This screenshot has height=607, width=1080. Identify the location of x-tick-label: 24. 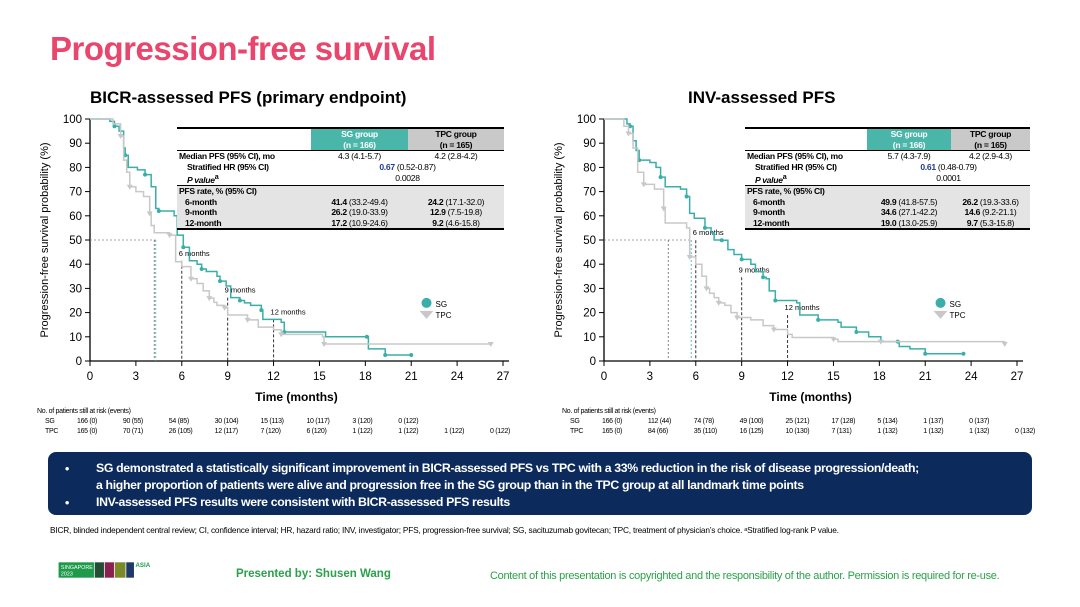
(457, 377).